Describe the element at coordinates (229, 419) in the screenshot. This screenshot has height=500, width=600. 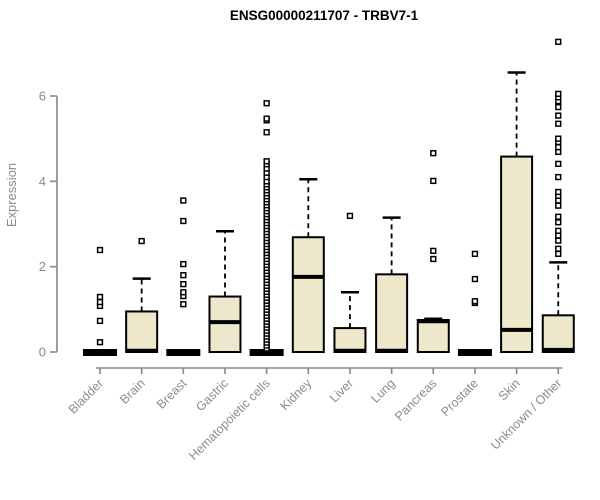
I see `x-tick-label: Hematopoietic cells` at that location.